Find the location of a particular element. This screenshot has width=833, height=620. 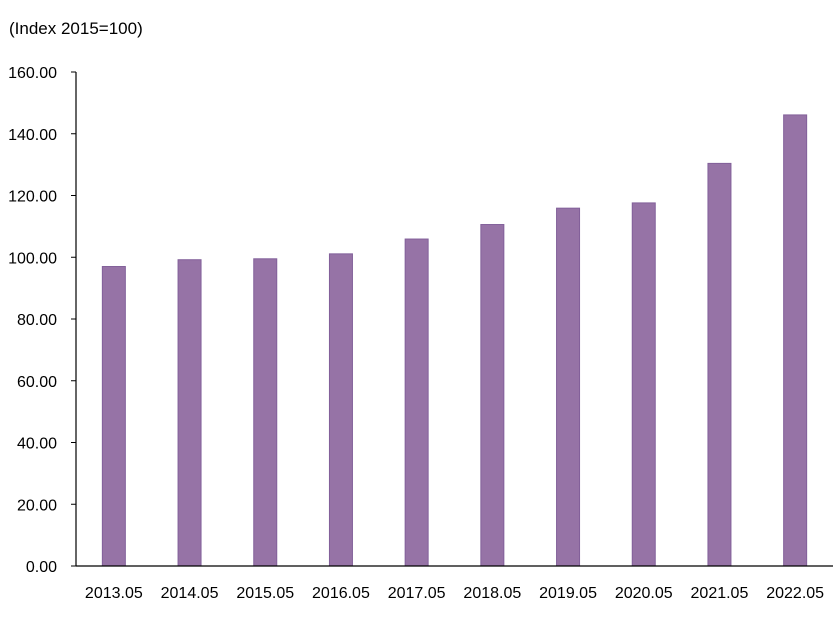

y-tick-label: 160.00 is located at coordinates (32, 73).